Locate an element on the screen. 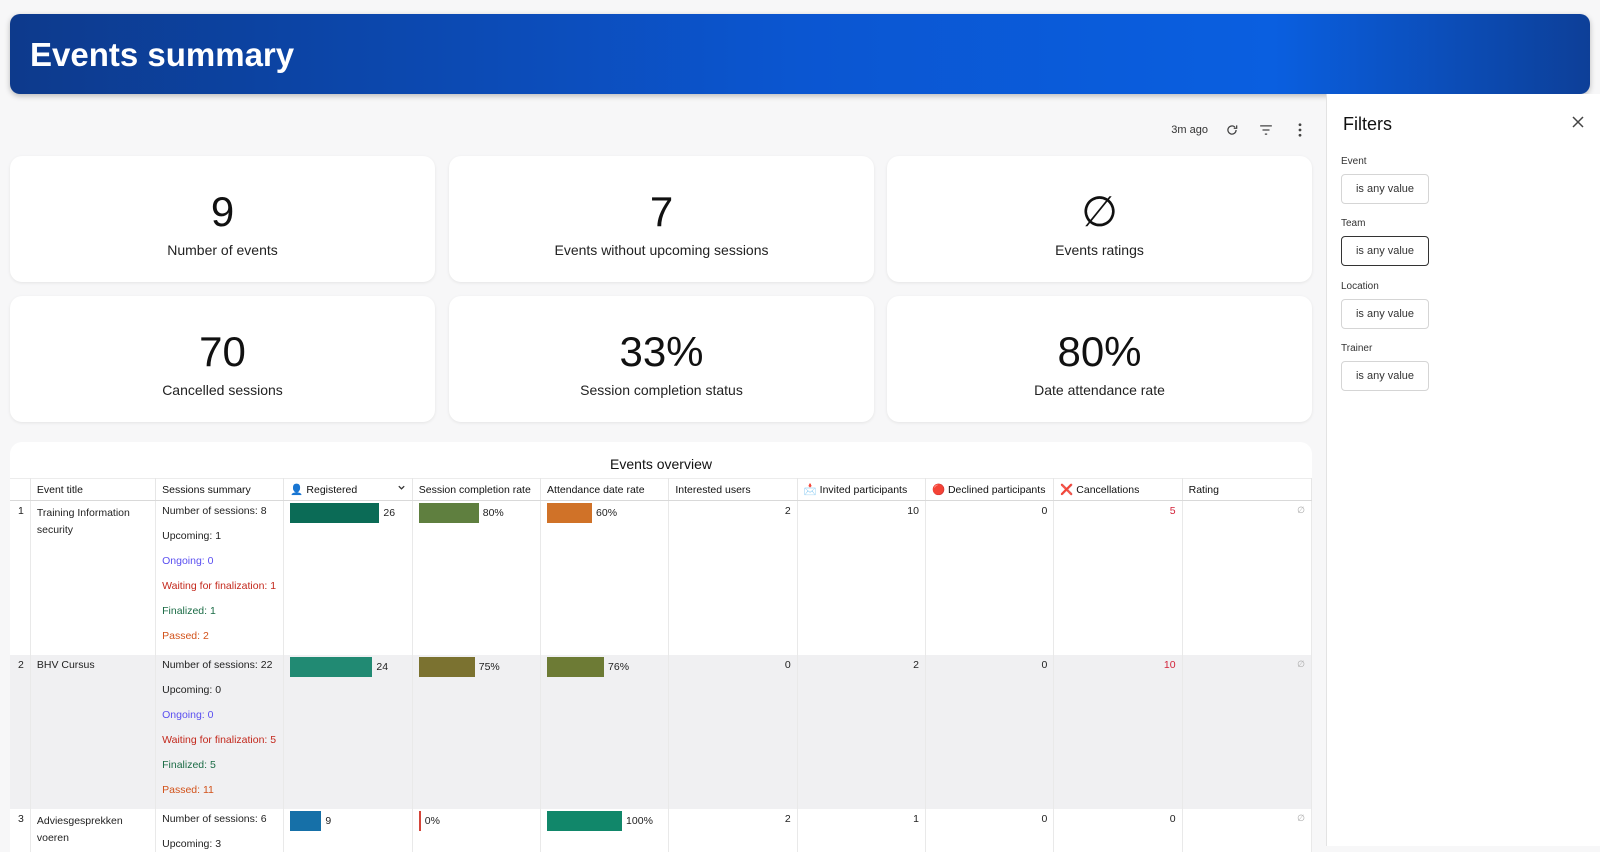 The image size is (1600, 852). event-title-cell: Training Information security is located at coordinates (93, 577).